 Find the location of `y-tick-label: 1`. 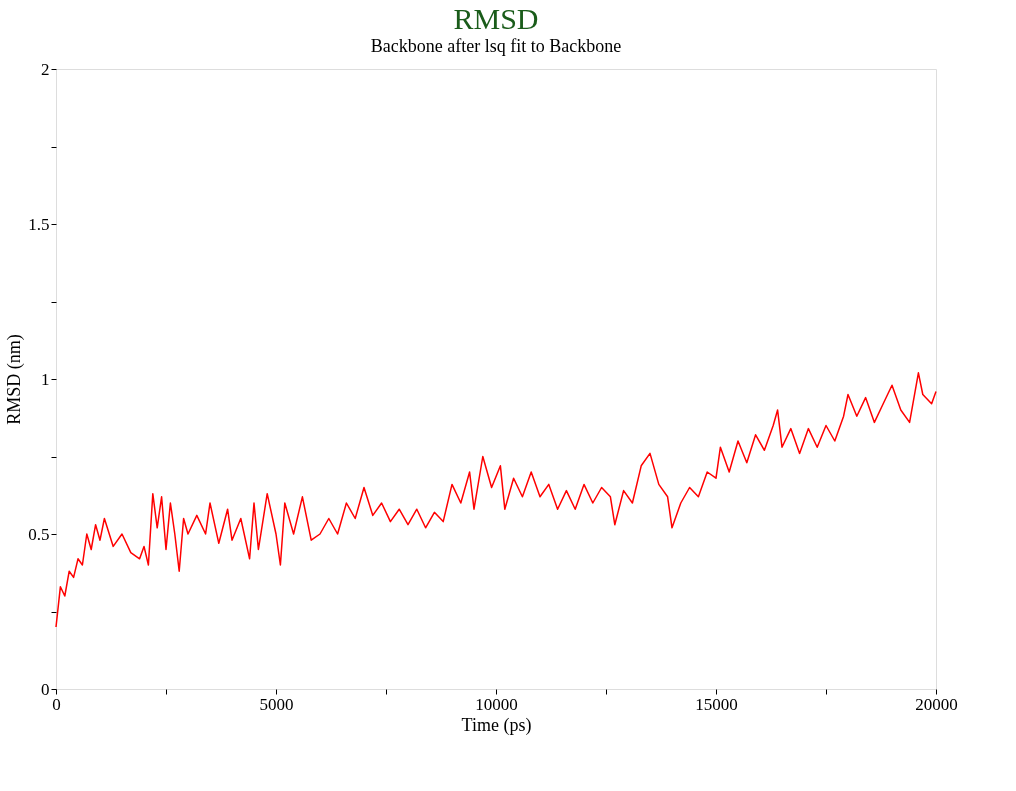

y-tick-label: 1 is located at coordinates (45, 379).